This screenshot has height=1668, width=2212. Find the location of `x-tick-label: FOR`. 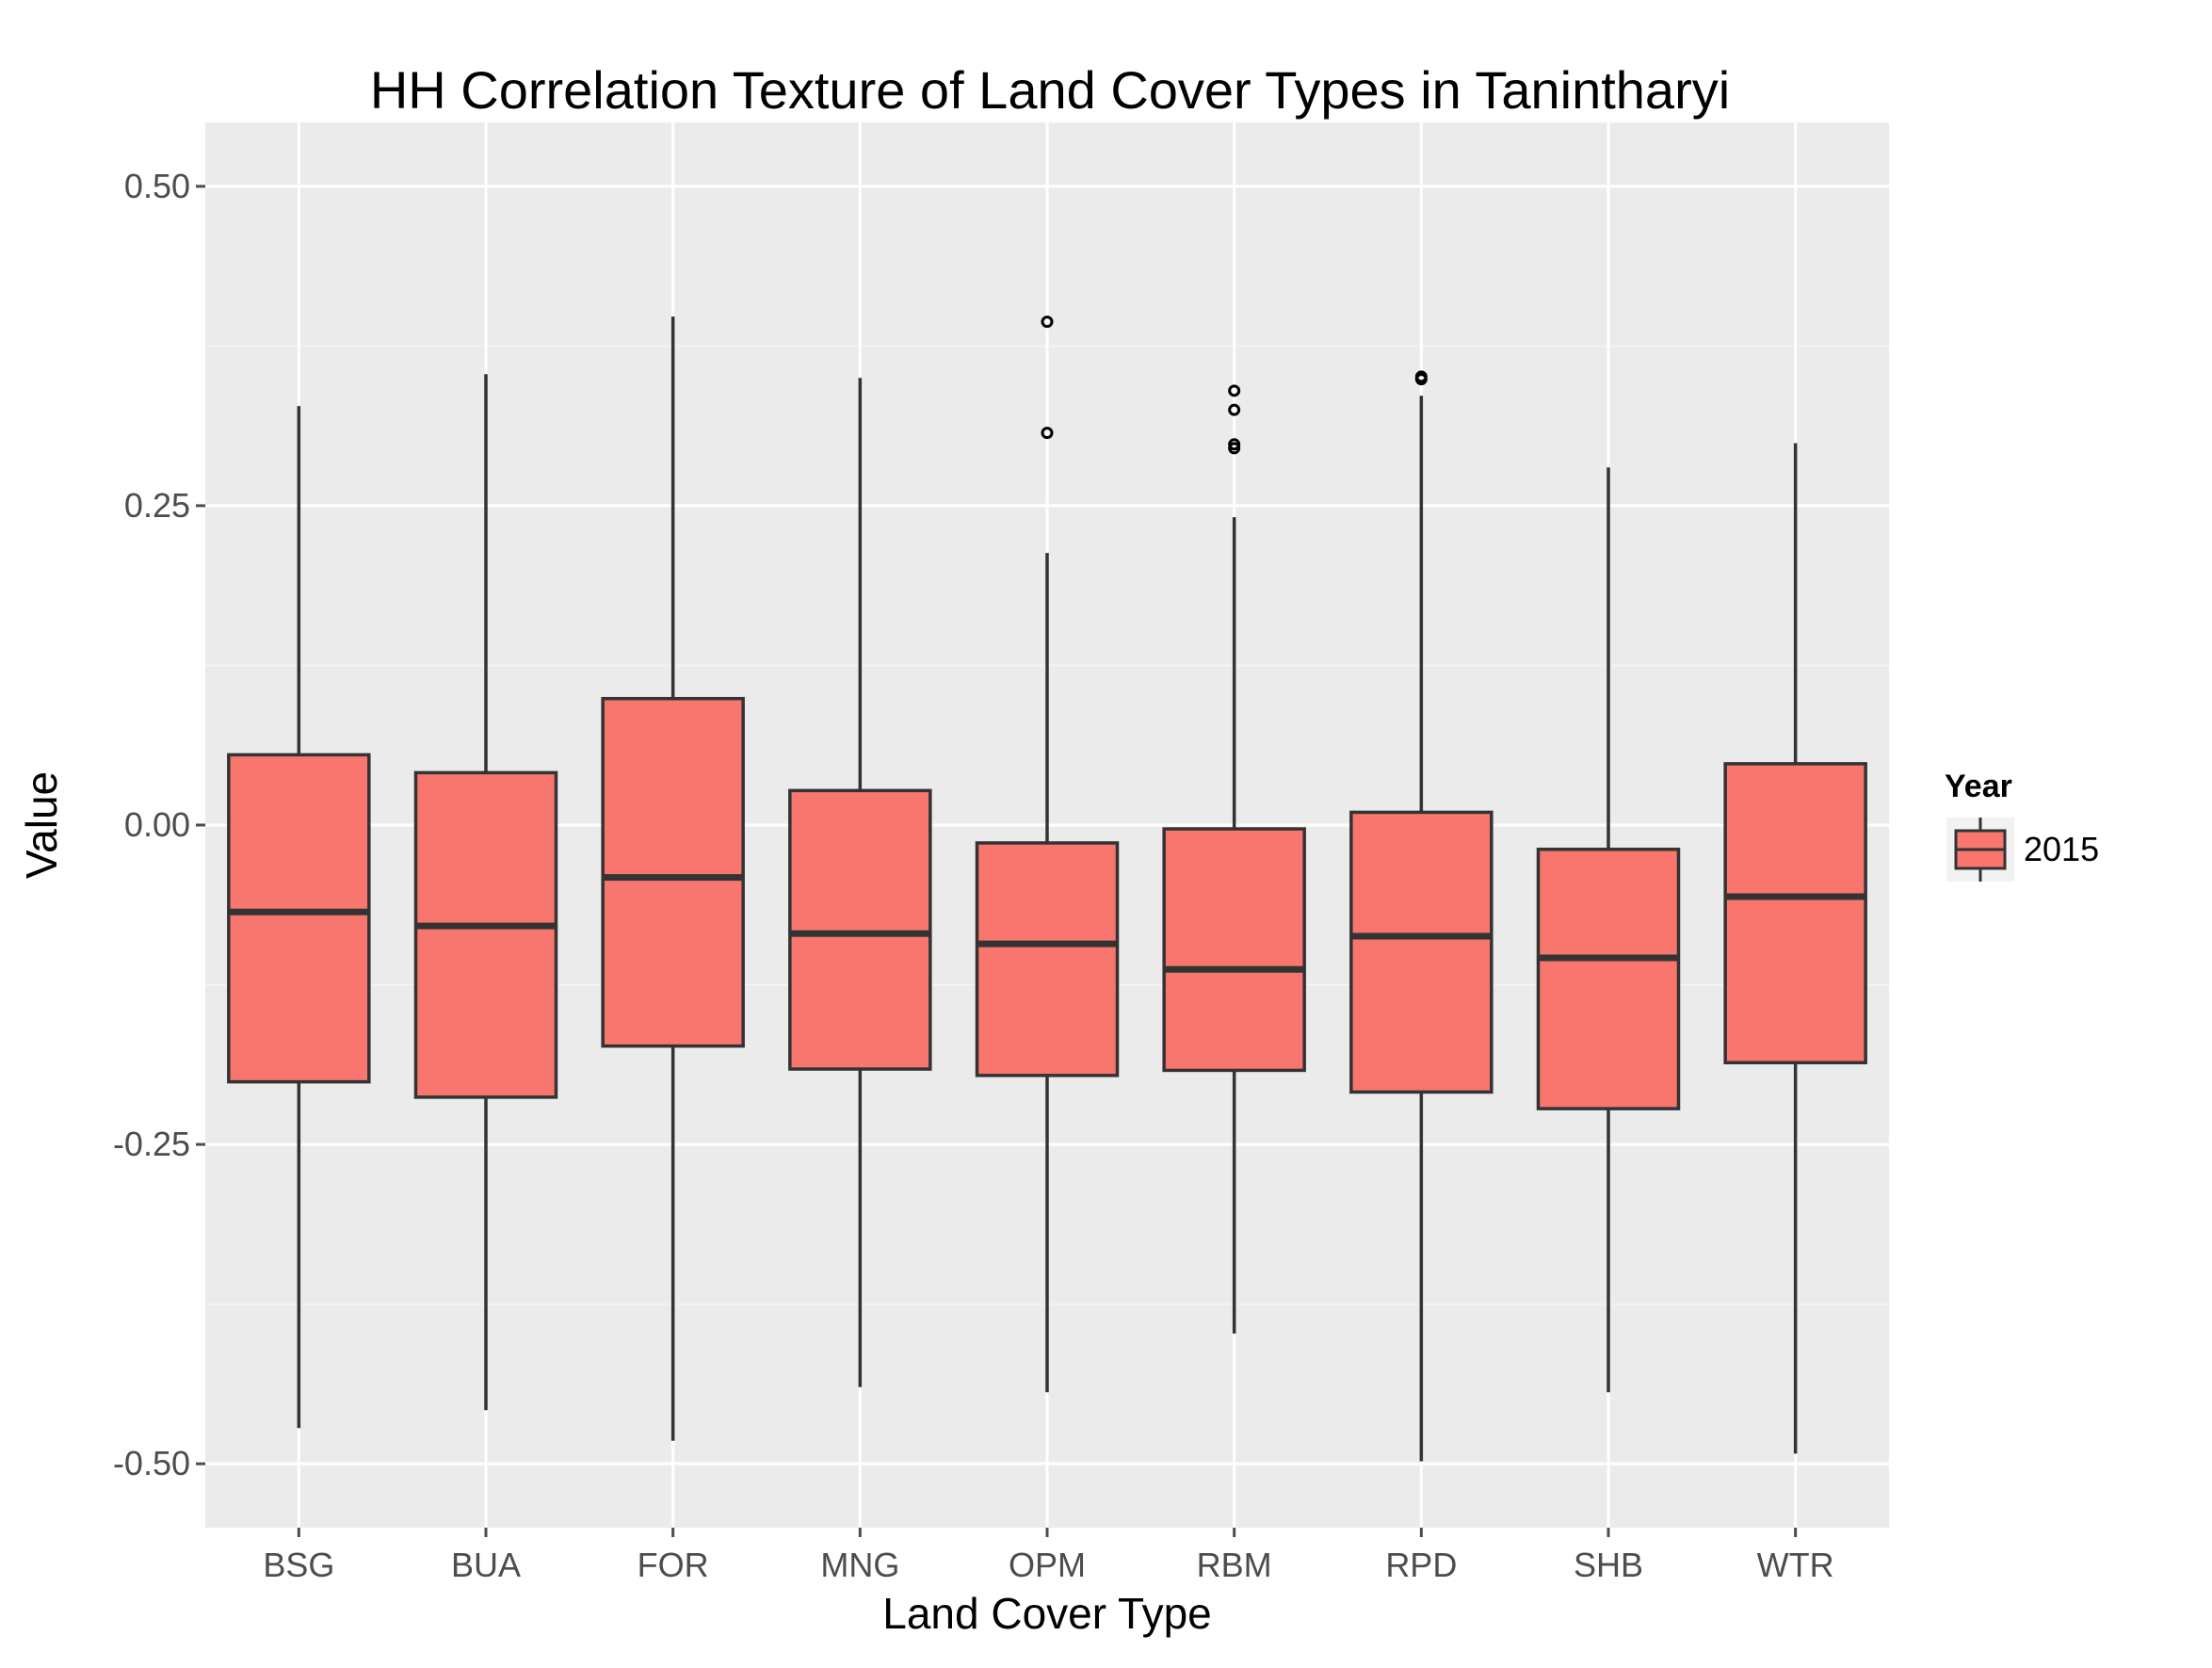

x-tick-label: FOR is located at coordinates (673, 1565).